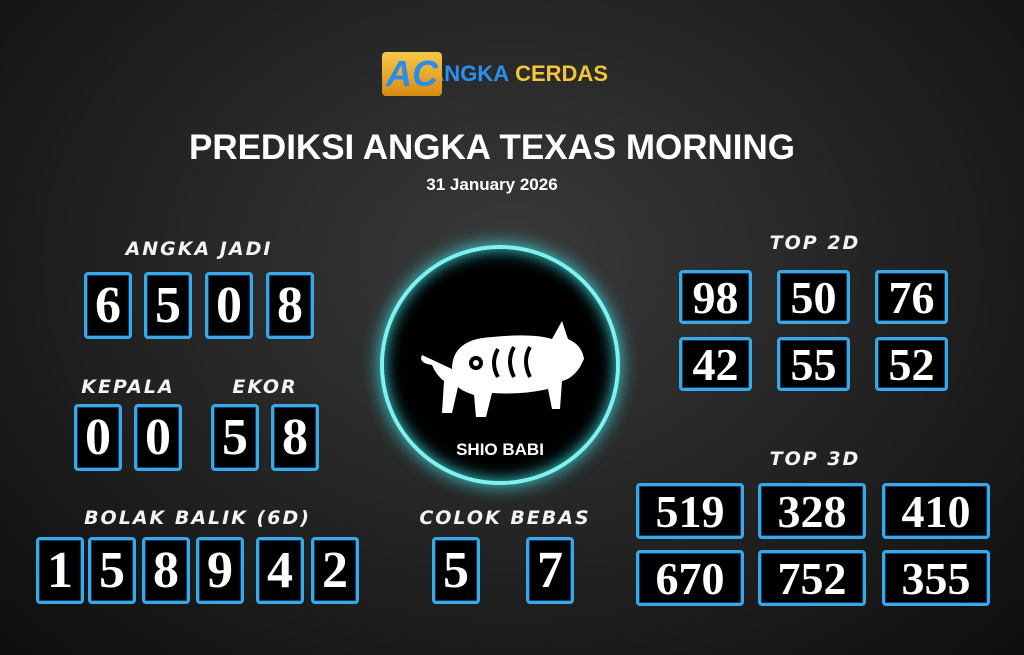 The height and width of the screenshot is (655, 1024). Describe the element at coordinates (502, 369) in the screenshot. I see `pig-icon` at that location.